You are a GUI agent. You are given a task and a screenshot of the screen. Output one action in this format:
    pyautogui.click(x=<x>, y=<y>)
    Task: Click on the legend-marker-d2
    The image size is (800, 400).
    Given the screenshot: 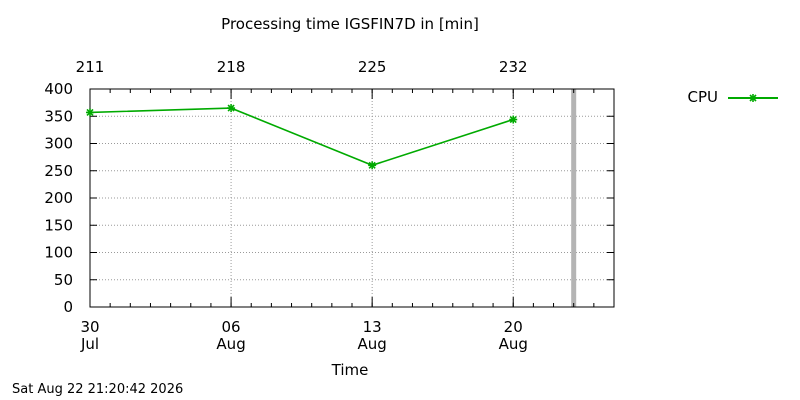 What is the action you would take?
    pyautogui.click(x=753, y=98)
    